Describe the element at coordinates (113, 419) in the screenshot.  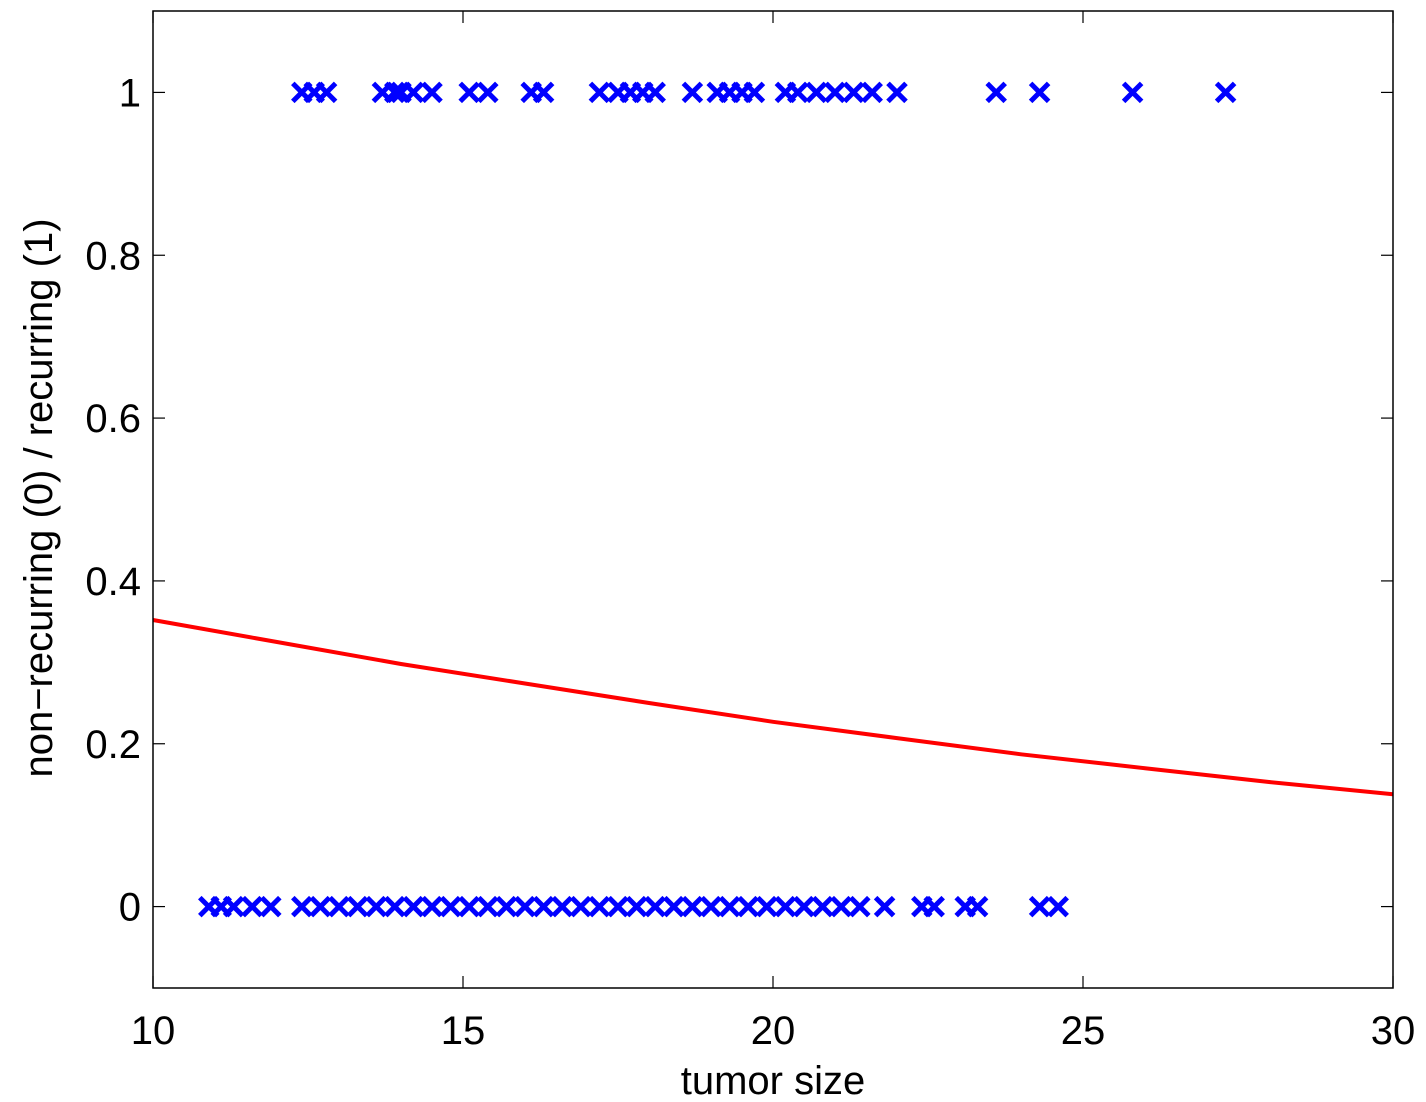
I see `y-tick-label: 0.6` at that location.